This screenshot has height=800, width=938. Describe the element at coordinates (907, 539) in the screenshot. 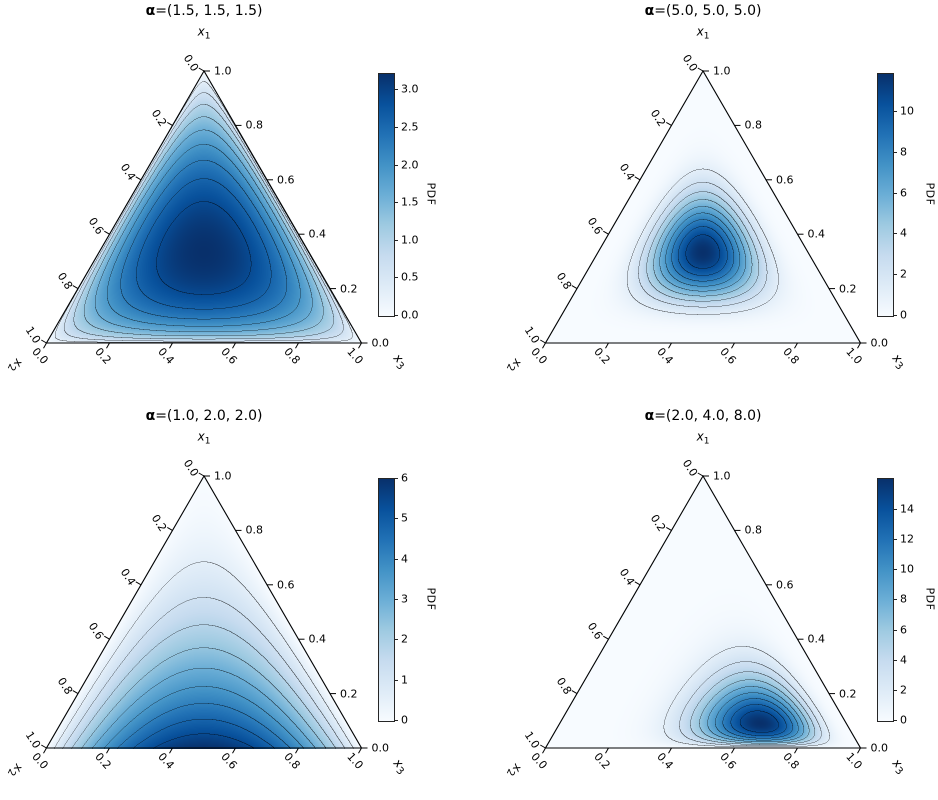

I see `colorbar-tick-label: 12` at that location.